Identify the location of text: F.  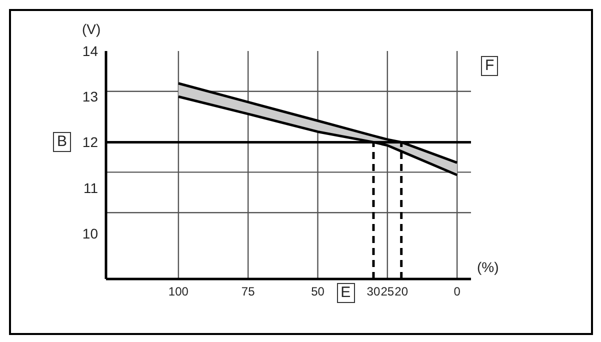
(489, 66).